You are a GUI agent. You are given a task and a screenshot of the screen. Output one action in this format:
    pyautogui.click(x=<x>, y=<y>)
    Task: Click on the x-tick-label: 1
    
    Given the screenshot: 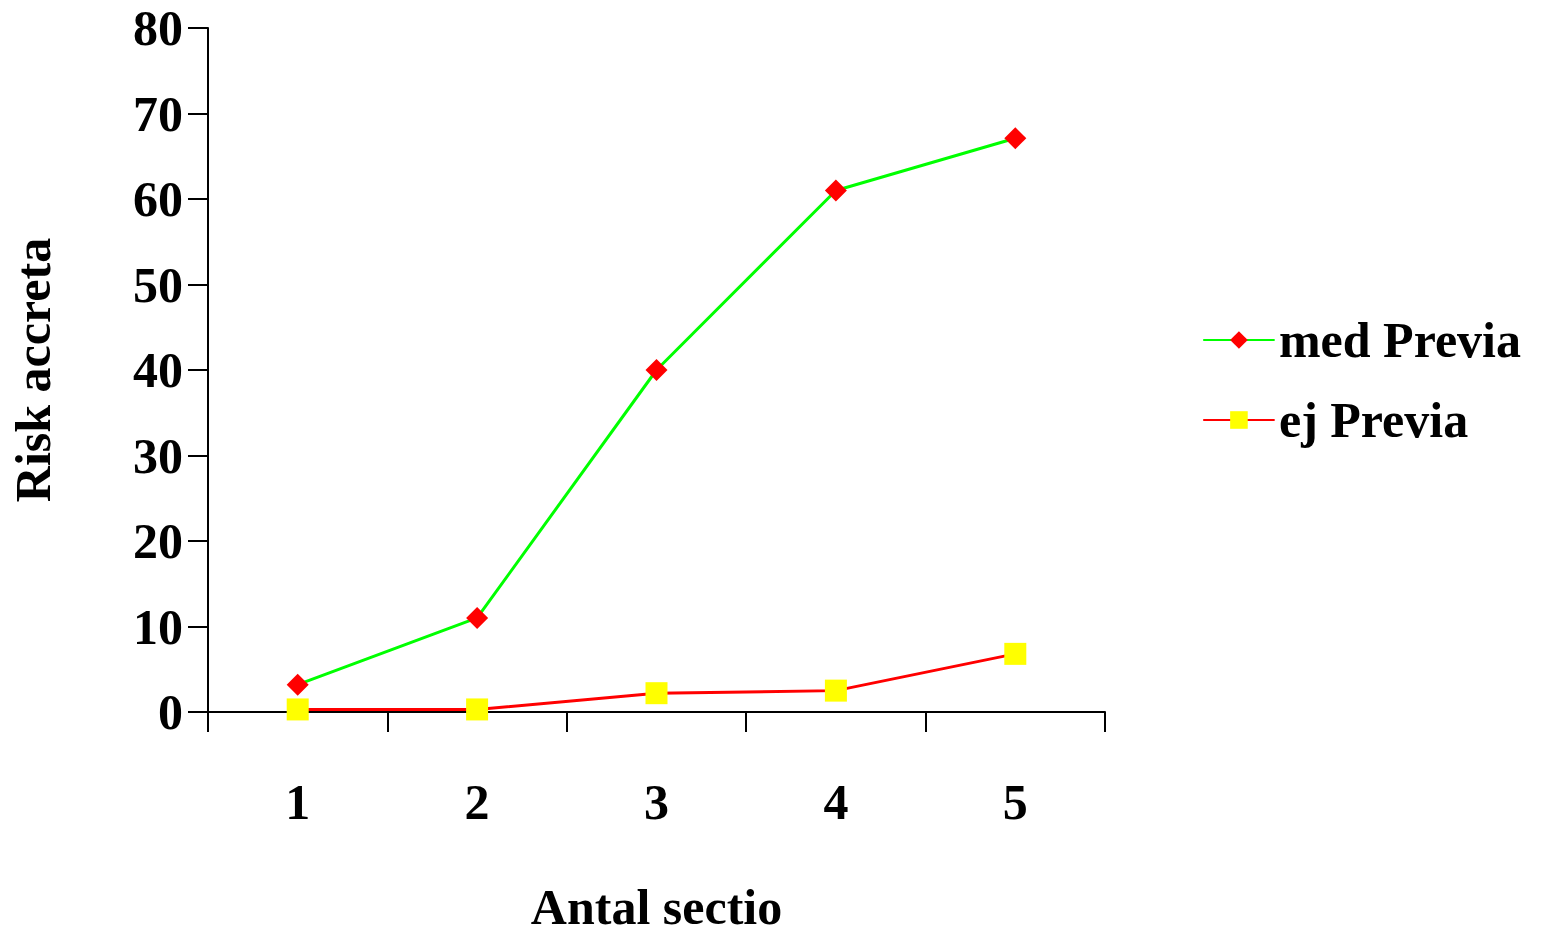 What is the action you would take?
    pyautogui.click(x=298, y=802)
    